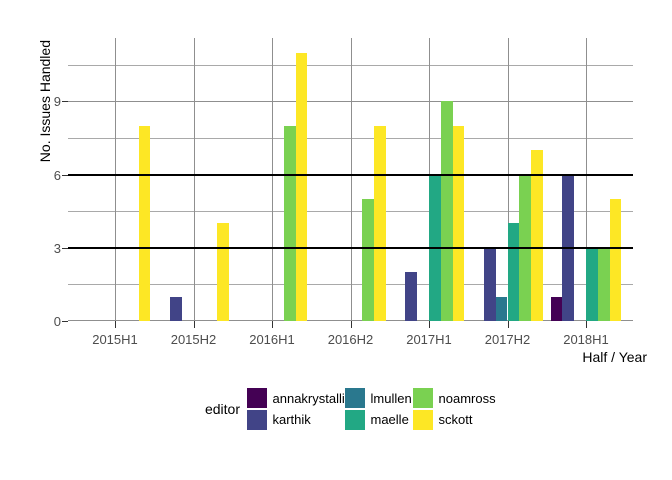  What do you see at coordinates (115, 179) in the screenshot?
I see `gridline-major-x-2015H1` at bounding box center [115, 179].